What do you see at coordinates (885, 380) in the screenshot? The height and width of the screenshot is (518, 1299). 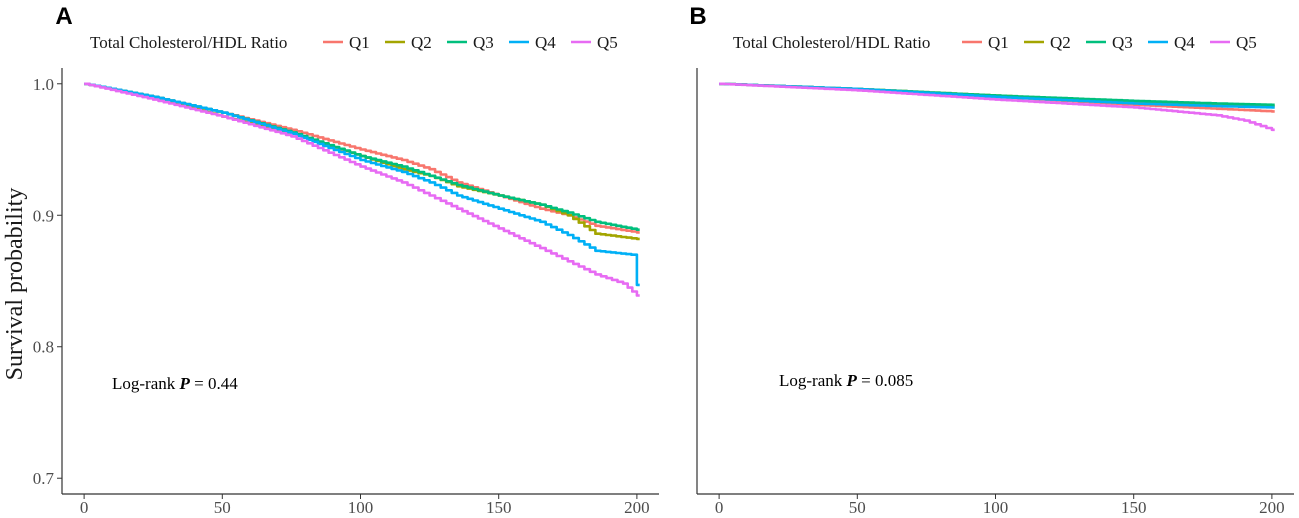 I see `logrank-value: = 0.085` at bounding box center [885, 380].